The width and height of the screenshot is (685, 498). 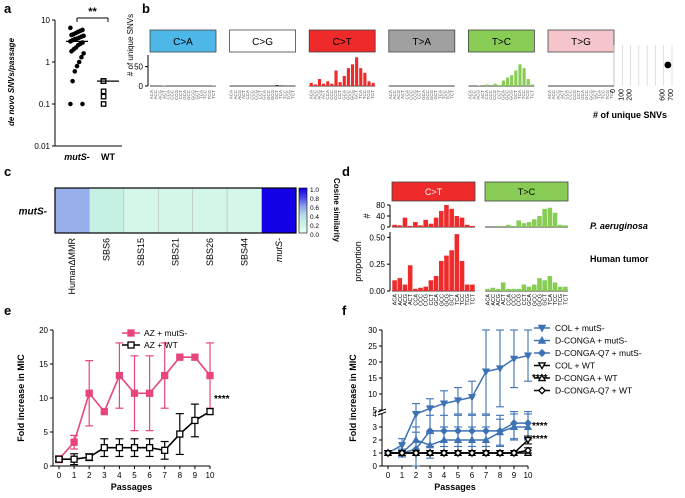 I want to click on x-axis-title: Passages, so click(x=455, y=487).